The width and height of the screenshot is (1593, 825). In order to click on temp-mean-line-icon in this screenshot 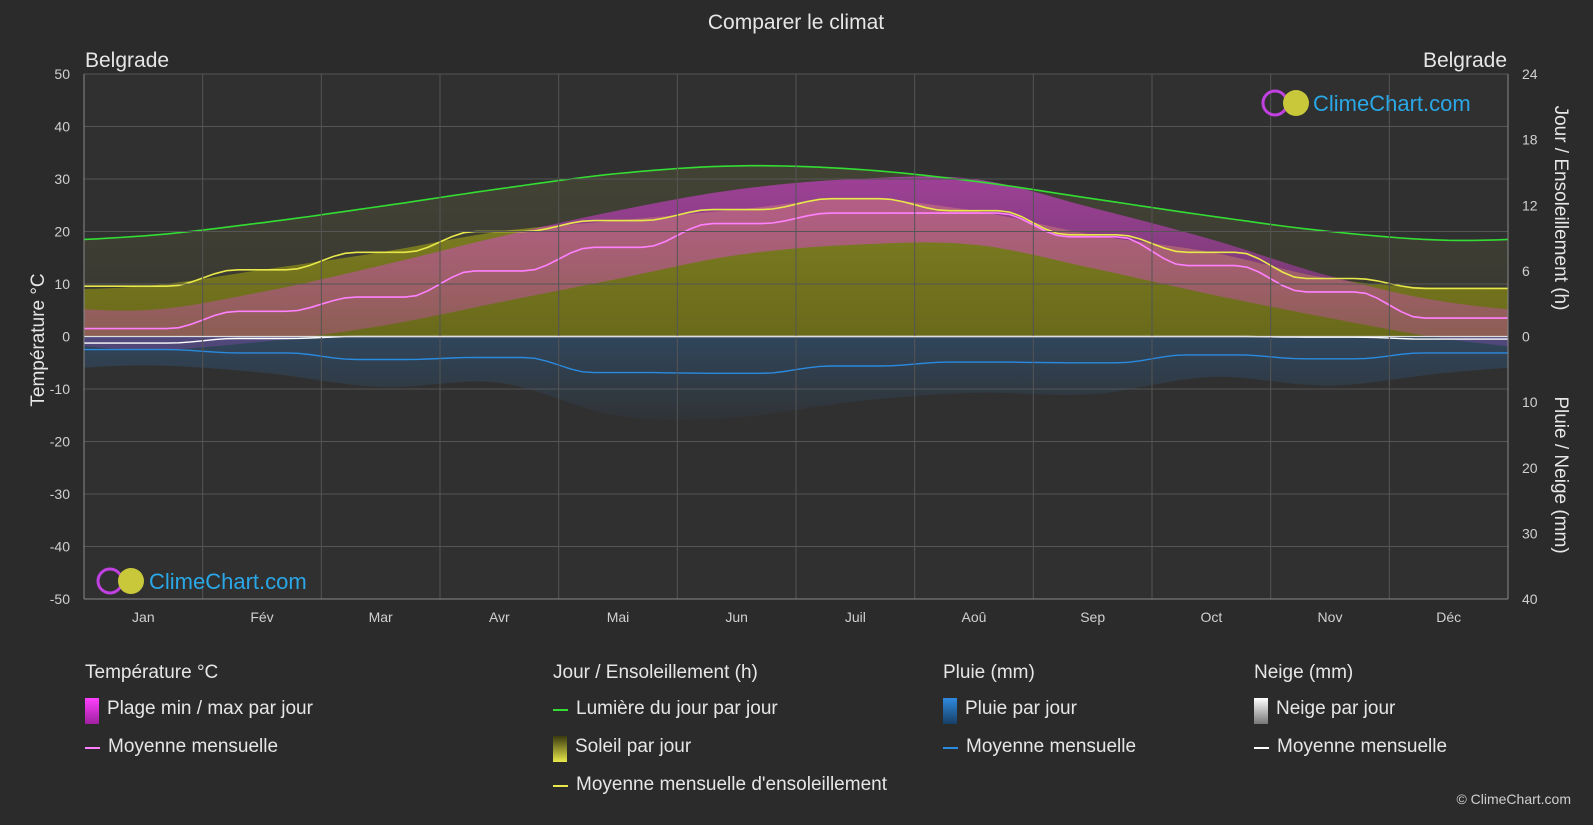, I will do `click(92, 748)`.